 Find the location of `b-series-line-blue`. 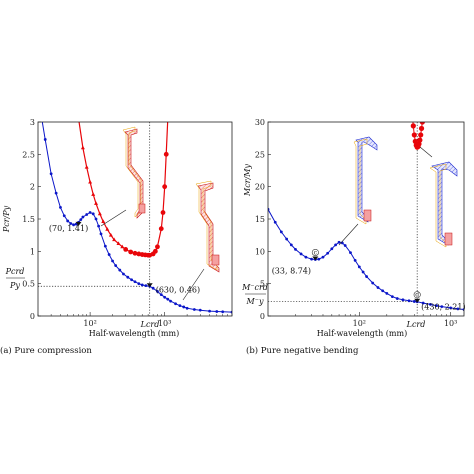

b-series-line-blue is located at coordinates (366, 259).